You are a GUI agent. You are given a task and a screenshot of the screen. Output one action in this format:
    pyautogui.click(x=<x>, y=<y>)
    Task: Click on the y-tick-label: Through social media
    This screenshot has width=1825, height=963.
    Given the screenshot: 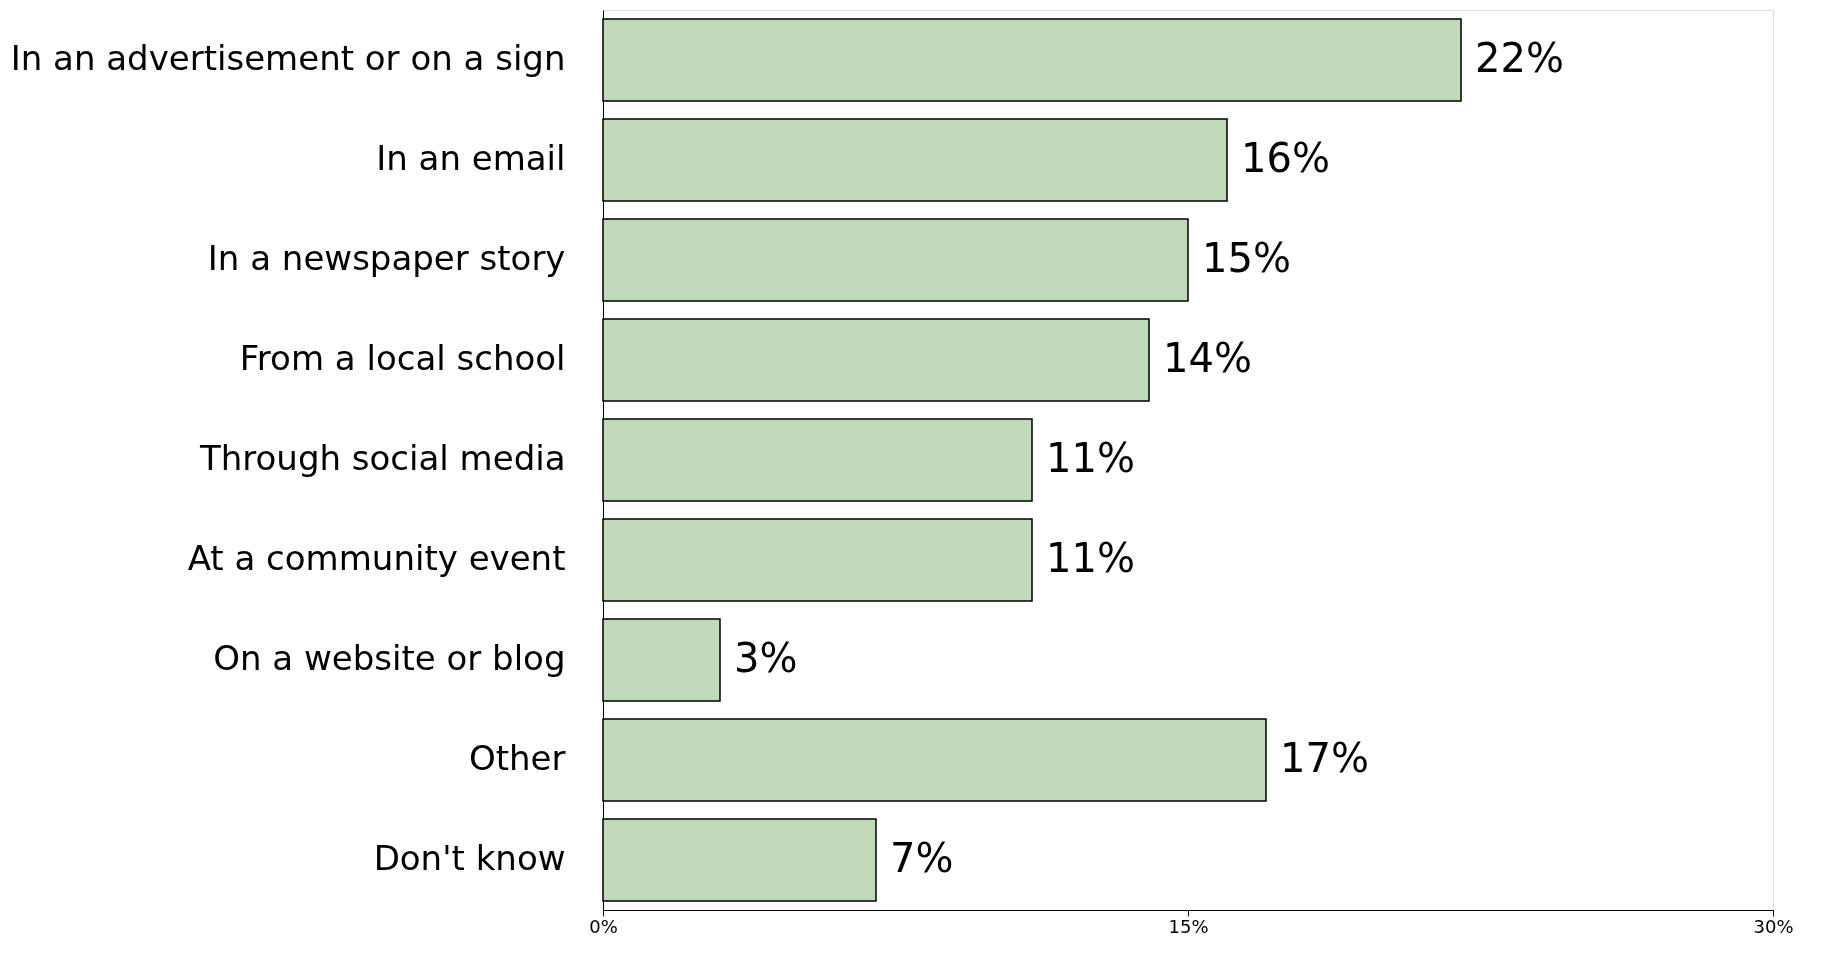 What is the action you would take?
    pyautogui.click(x=382, y=458)
    